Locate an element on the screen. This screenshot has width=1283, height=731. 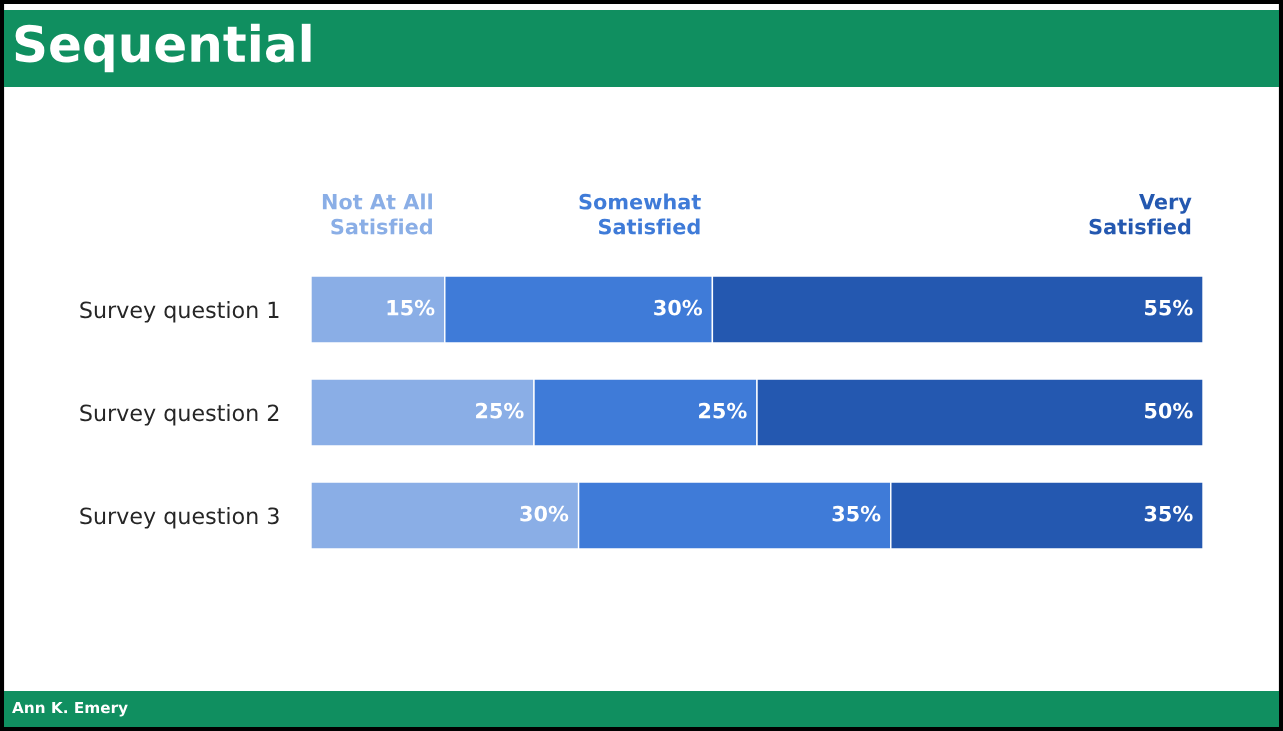
series-label: Somewhat Satisfied is located at coordinates (640, 214).